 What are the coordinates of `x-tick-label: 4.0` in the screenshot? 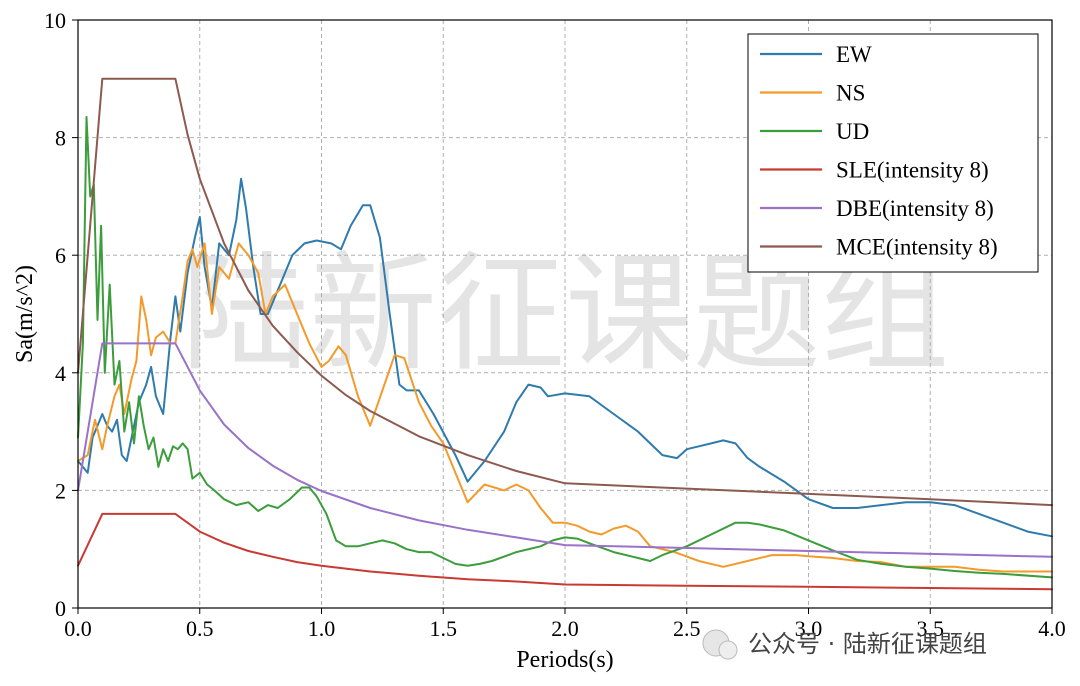 It's located at (1052, 628).